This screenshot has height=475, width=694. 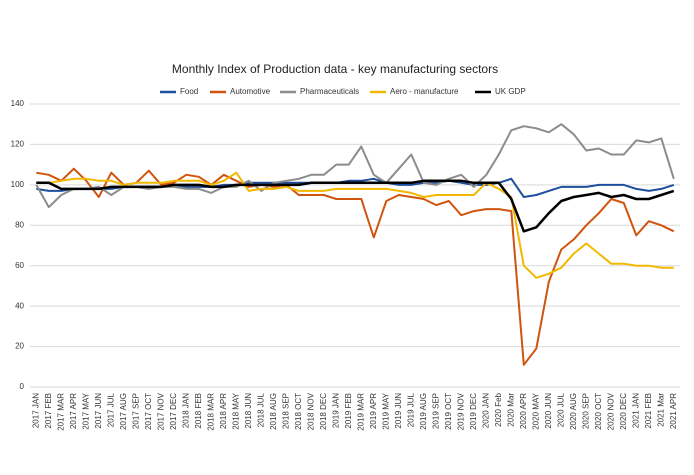 I want to click on x-tick-label: 2020 NOV, so click(x=610, y=411).